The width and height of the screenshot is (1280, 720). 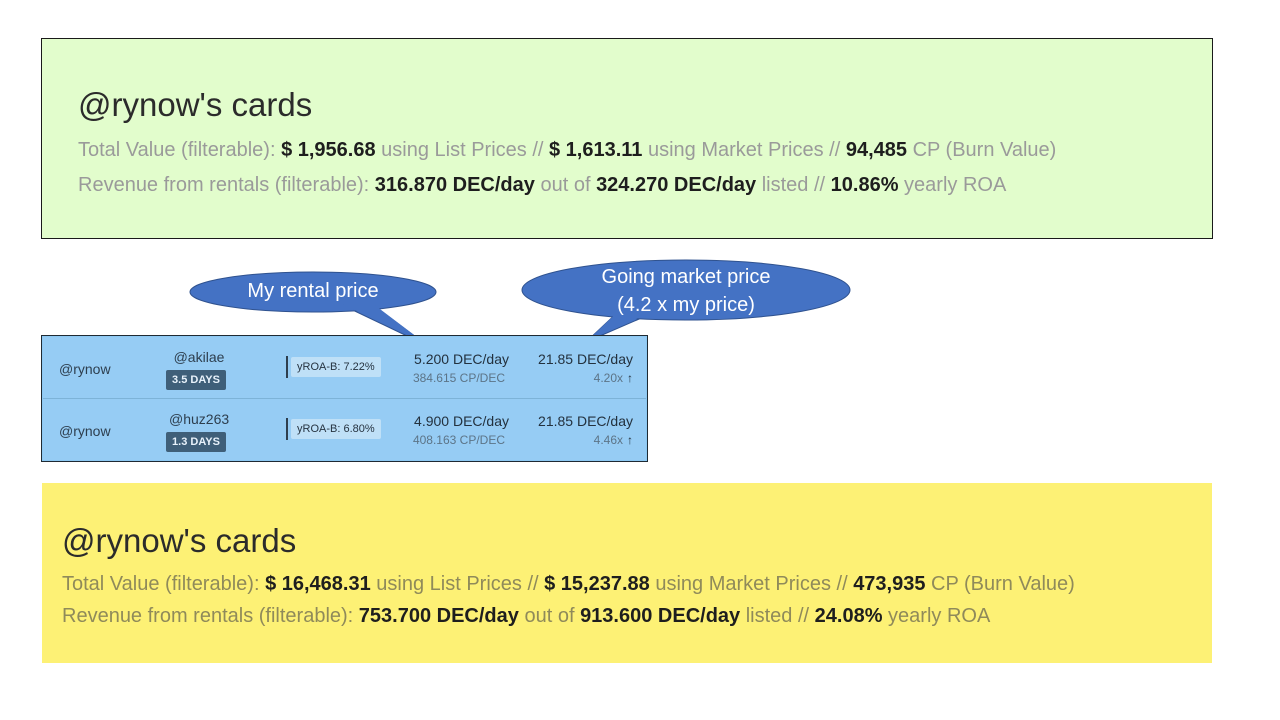 I want to click on market-price-value: $ 1,613.11, so click(x=596, y=150).